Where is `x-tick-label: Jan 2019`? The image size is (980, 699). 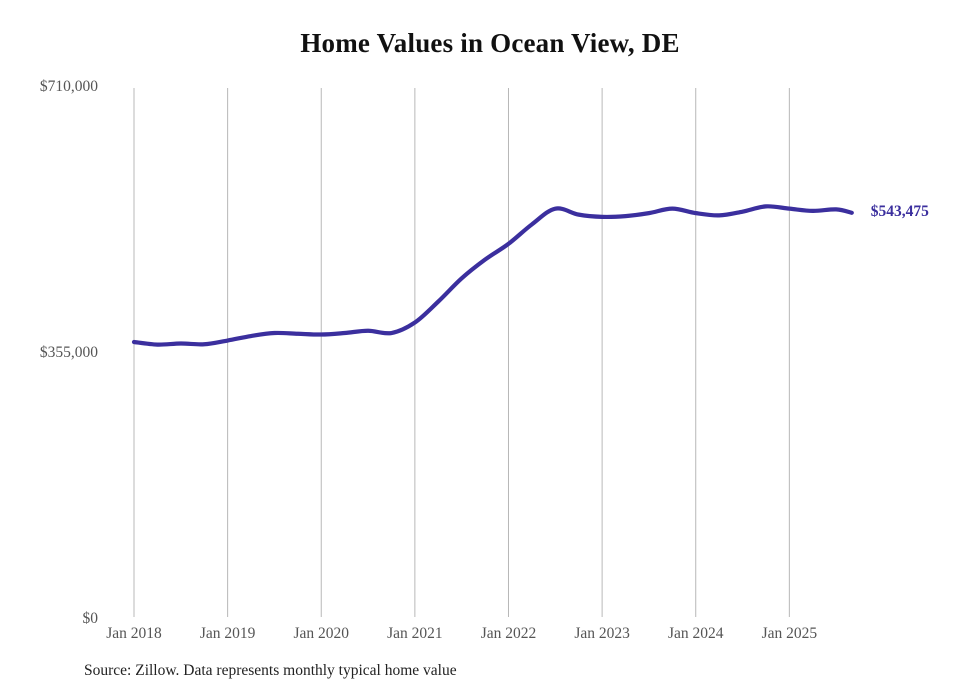 x-tick-label: Jan 2019 is located at coordinates (227, 633).